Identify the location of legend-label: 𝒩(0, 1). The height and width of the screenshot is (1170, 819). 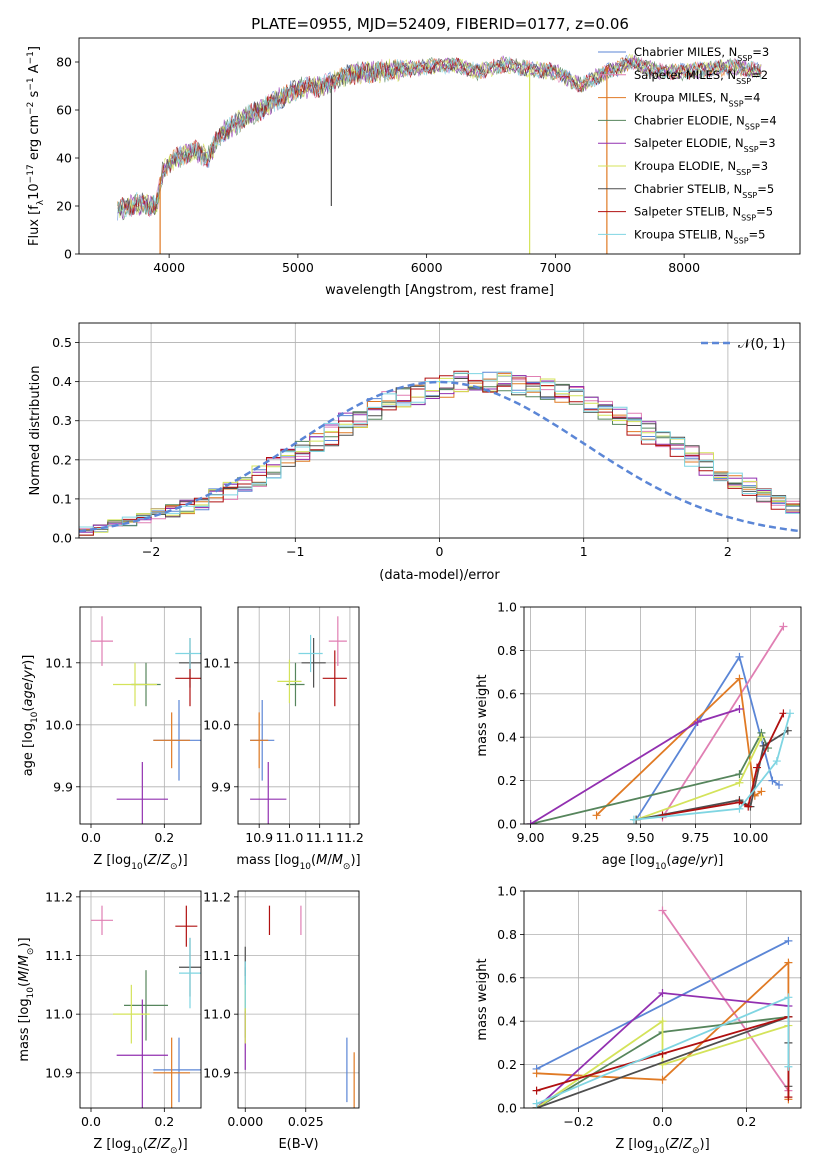
(761, 344).